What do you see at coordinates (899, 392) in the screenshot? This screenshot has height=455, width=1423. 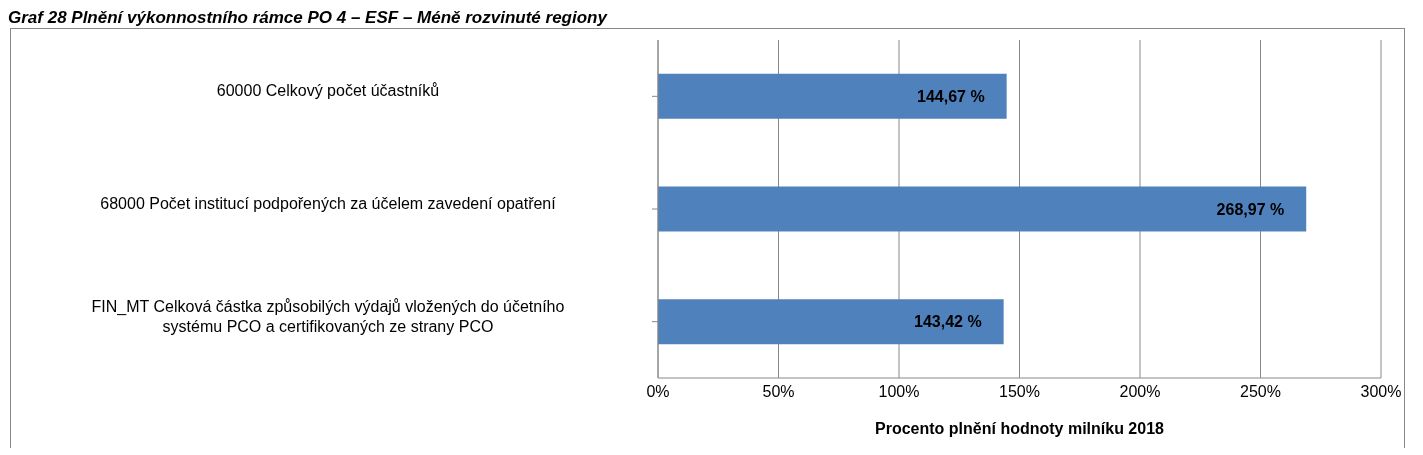 I see `x-tick-label: 100%` at bounding box center [899, 392].